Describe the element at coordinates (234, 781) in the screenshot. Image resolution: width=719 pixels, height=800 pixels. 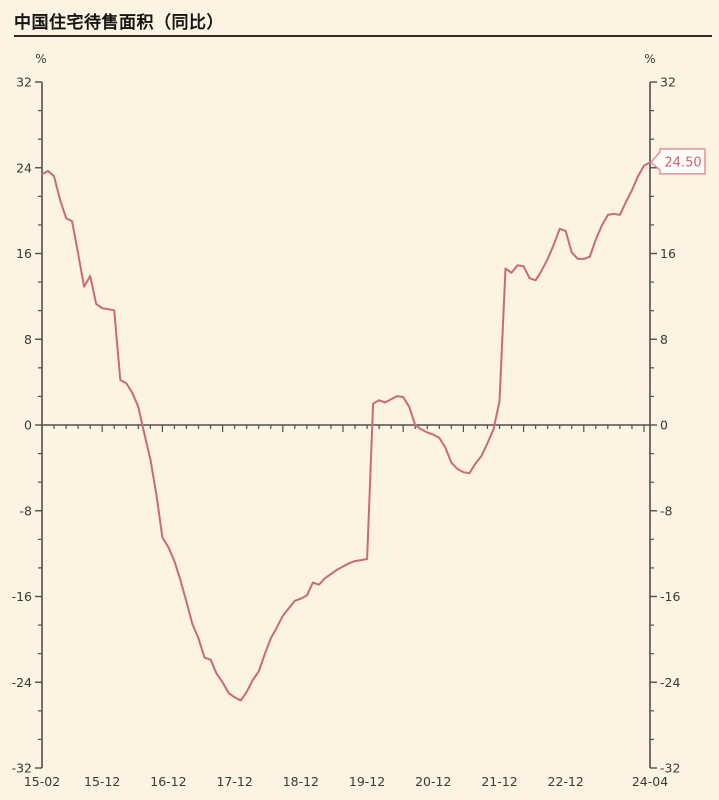
I see `x-axis-label: 17-12` at that location.